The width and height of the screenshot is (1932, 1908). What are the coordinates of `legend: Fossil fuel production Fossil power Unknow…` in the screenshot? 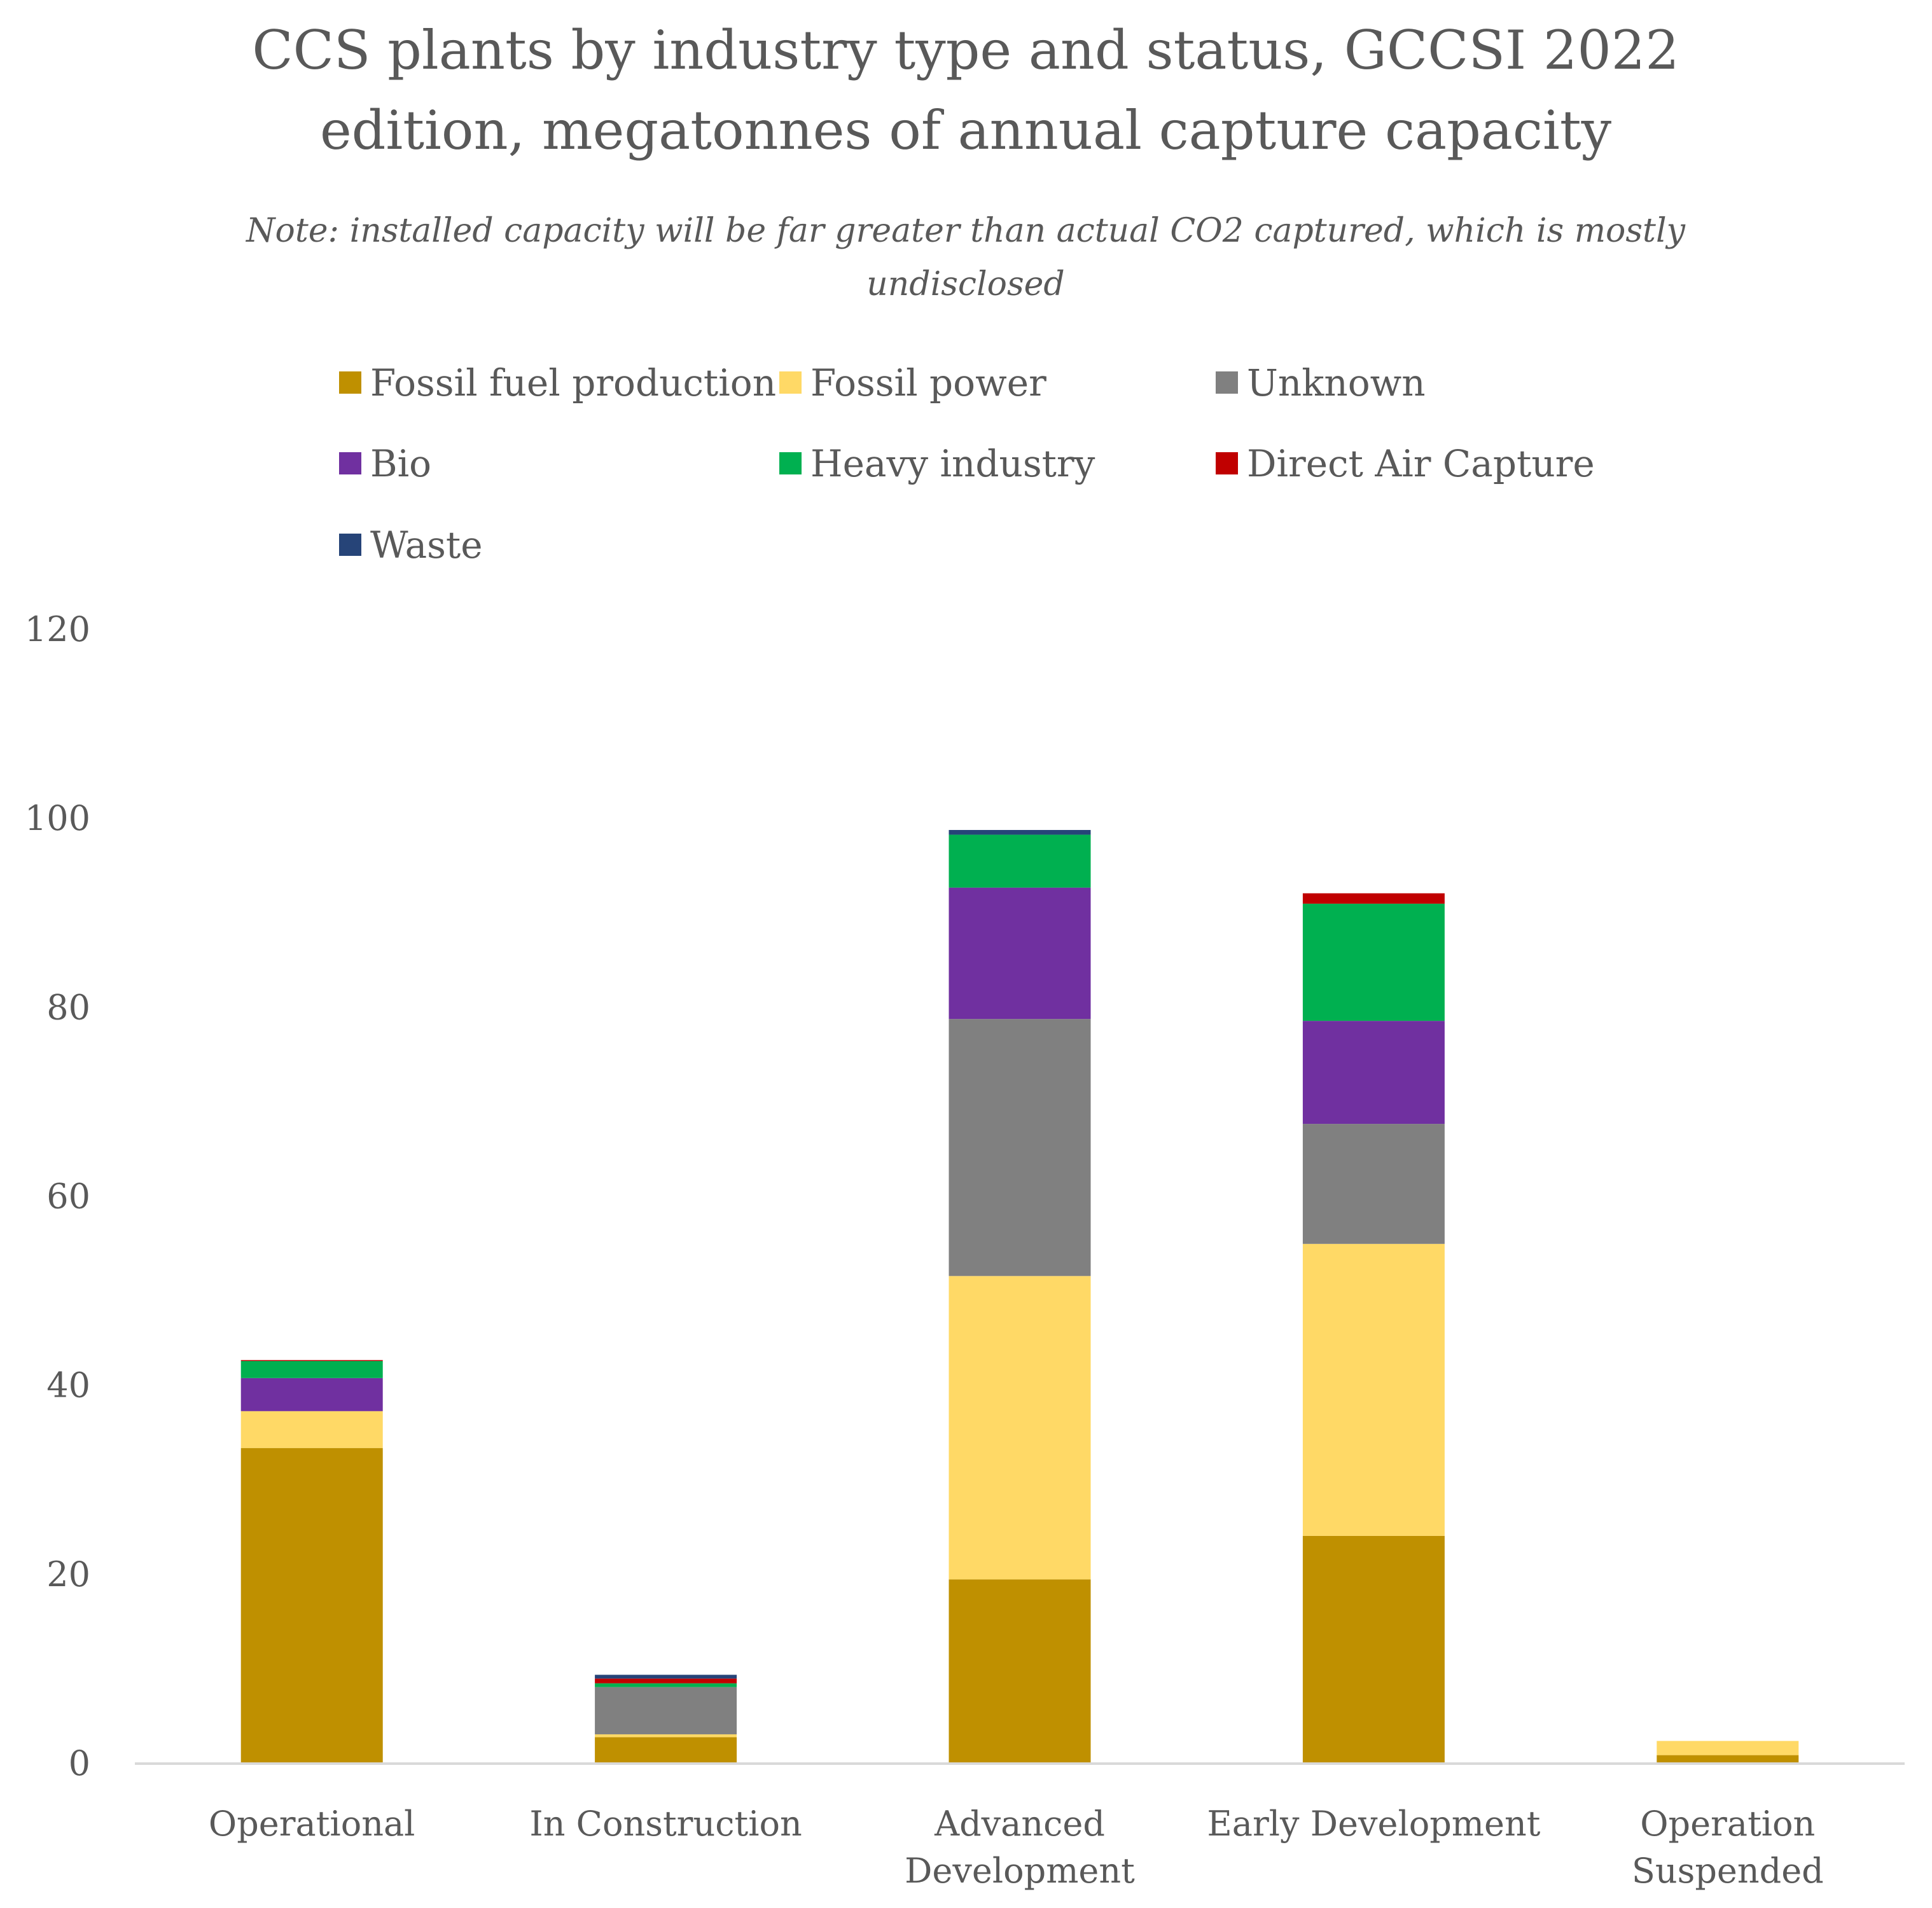 It's located at (967, 464).